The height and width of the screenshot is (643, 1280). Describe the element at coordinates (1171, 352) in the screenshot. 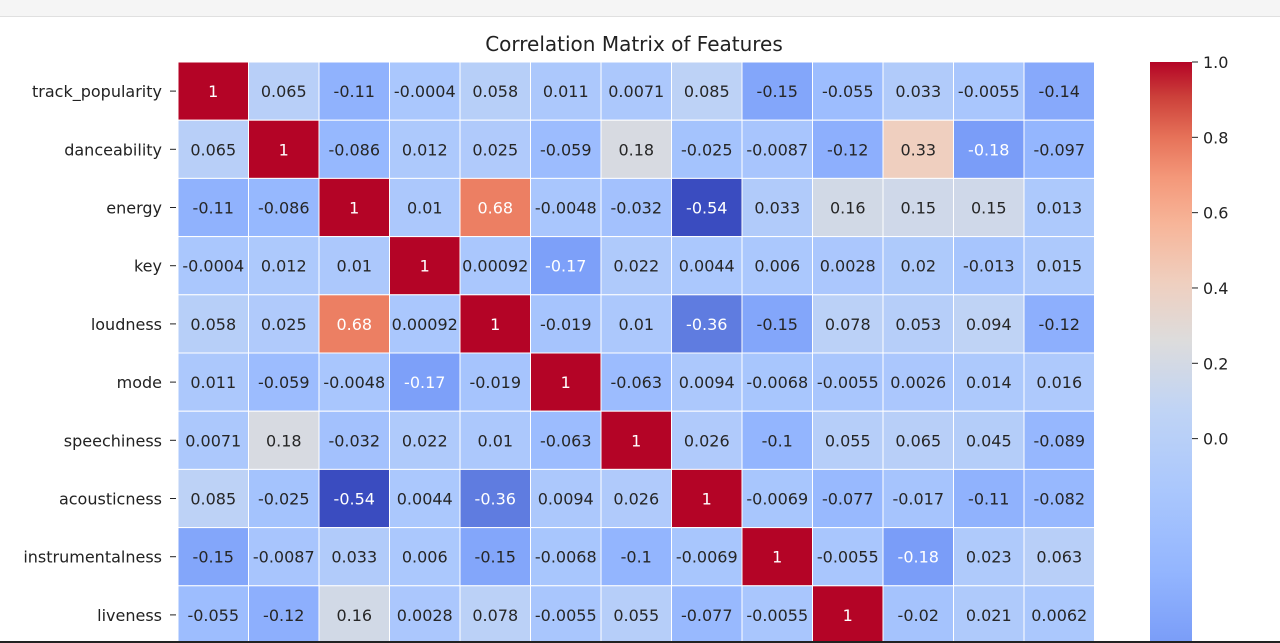

I see `colorbar-gradient` at that location.